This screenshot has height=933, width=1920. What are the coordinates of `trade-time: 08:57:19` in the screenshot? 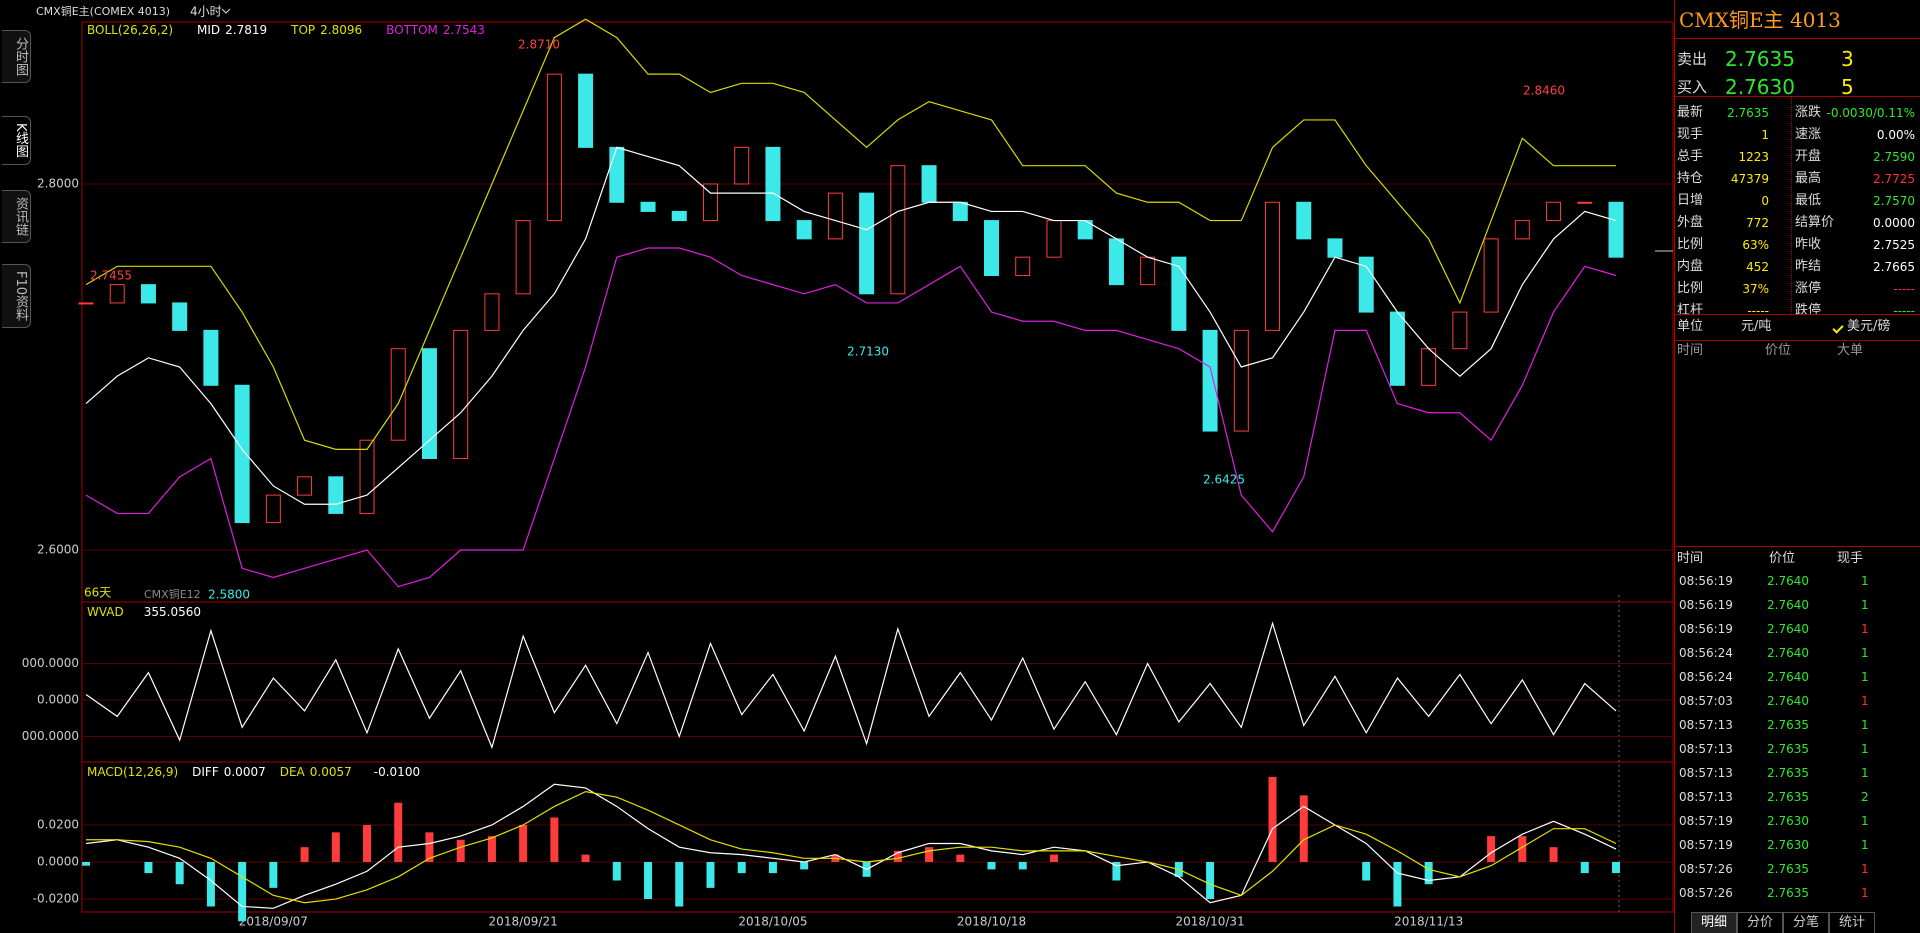 It's located at (1706, 821).